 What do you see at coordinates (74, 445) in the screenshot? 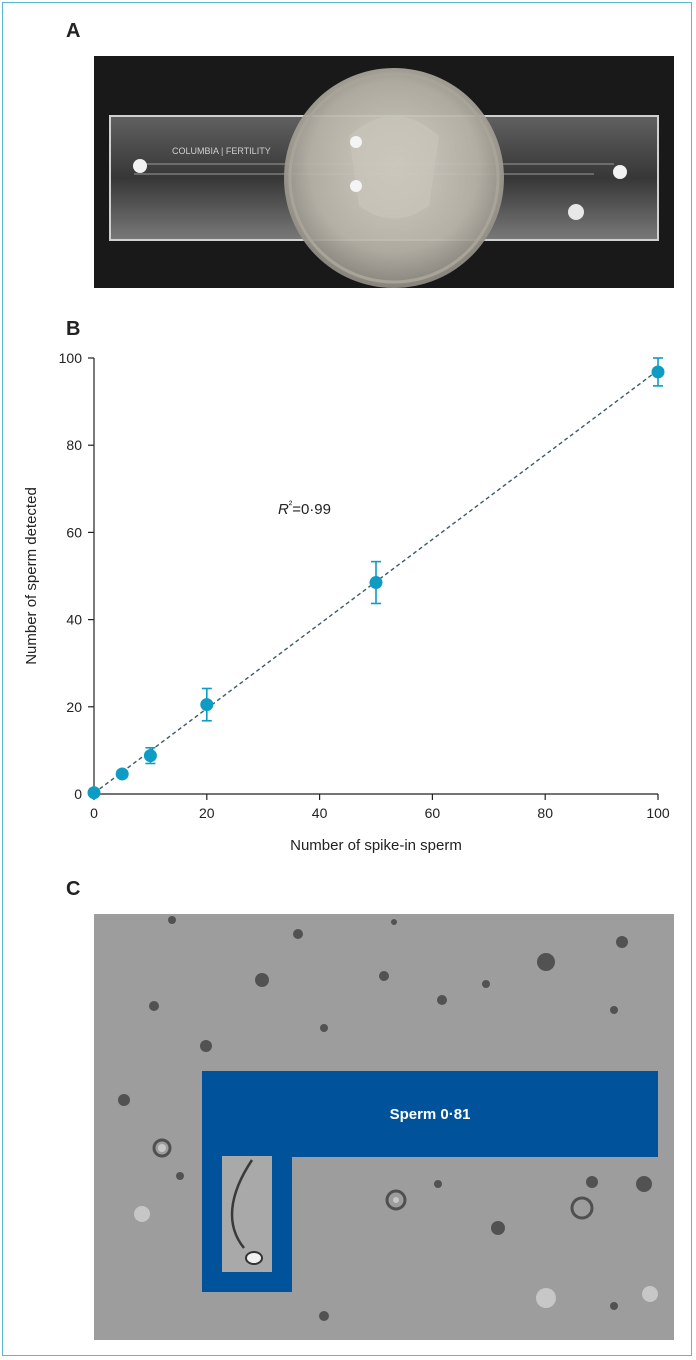
I see `y-tick-label: 80` at bounding box center [74, 445].